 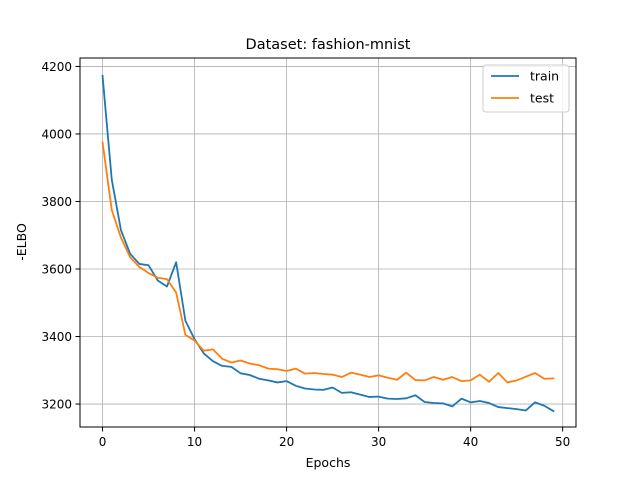 What do you see at coordinates (328, 45) in the screenshot?
I see `chart-title: Dataset: fashion-mnist` at bounding box center [328, 45].